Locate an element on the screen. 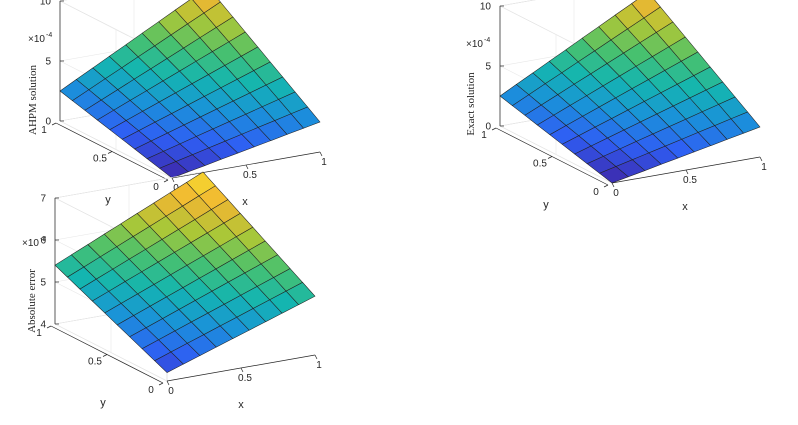  z-tick-label: 4 is located at coordinates (43, 325).